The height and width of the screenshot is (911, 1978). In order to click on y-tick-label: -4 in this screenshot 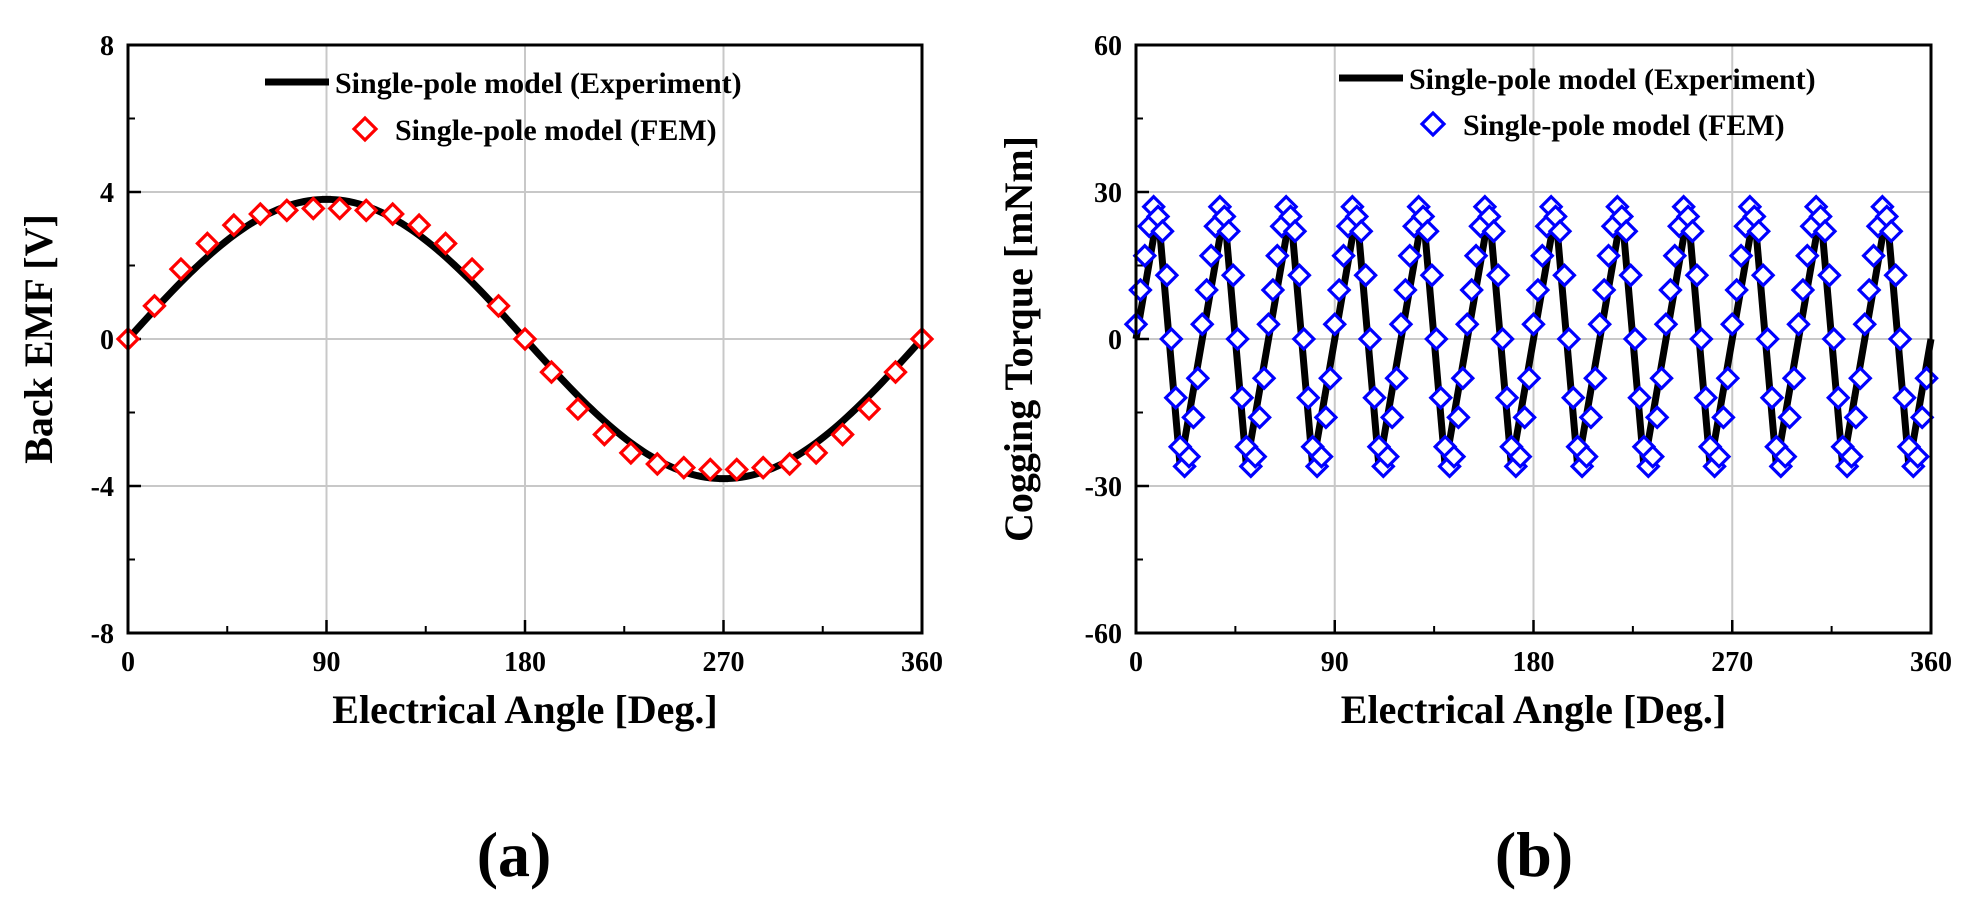, I will do `click(102, 487)`.